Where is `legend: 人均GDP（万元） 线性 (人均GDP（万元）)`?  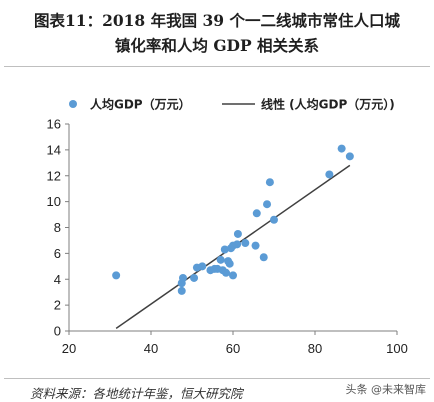 legend: 人均GDP（万元） 线性 (人均GDP（万元）) is located at coordinates (232, 104).